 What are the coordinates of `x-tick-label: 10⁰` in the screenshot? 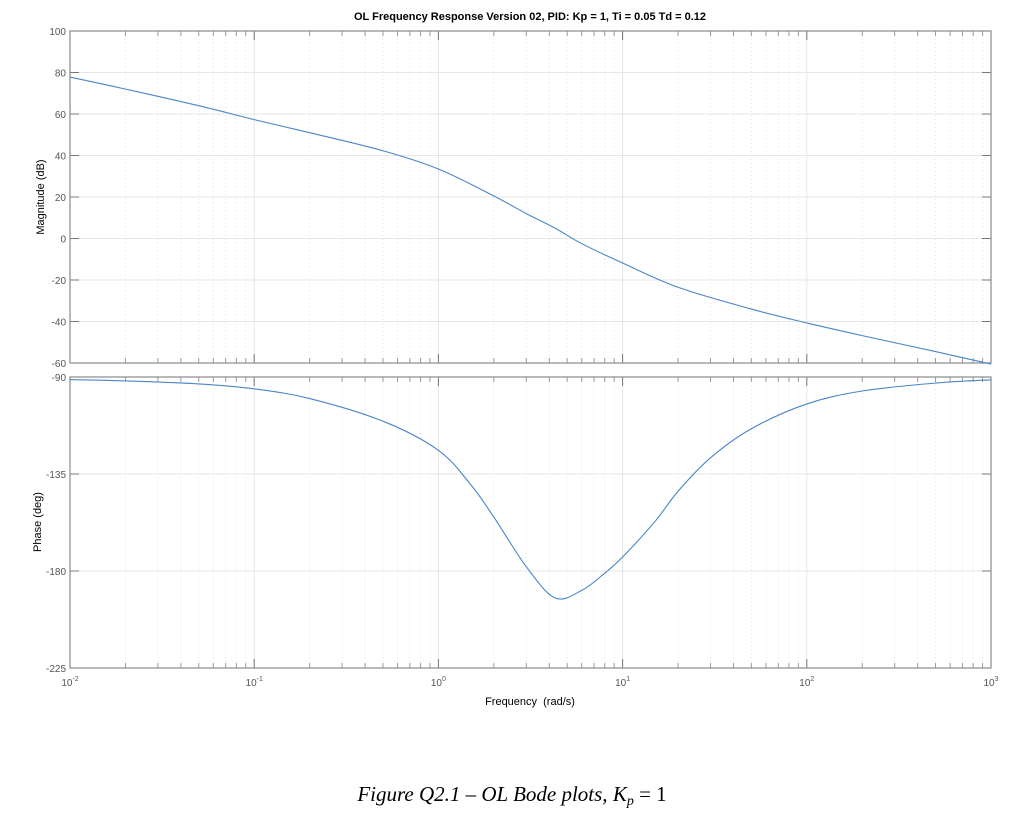 It's located at (438, 682).